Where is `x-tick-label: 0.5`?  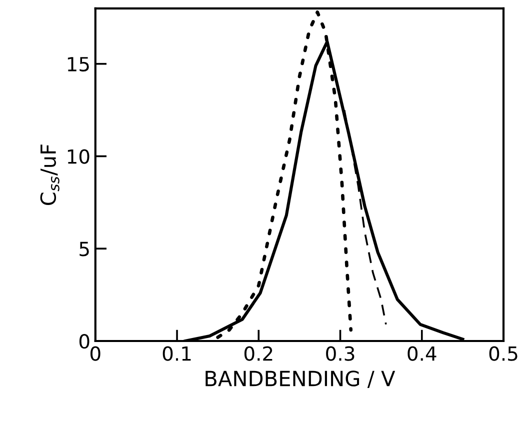 x-tick-label: 0.5 is located at coordinates (503, 353).